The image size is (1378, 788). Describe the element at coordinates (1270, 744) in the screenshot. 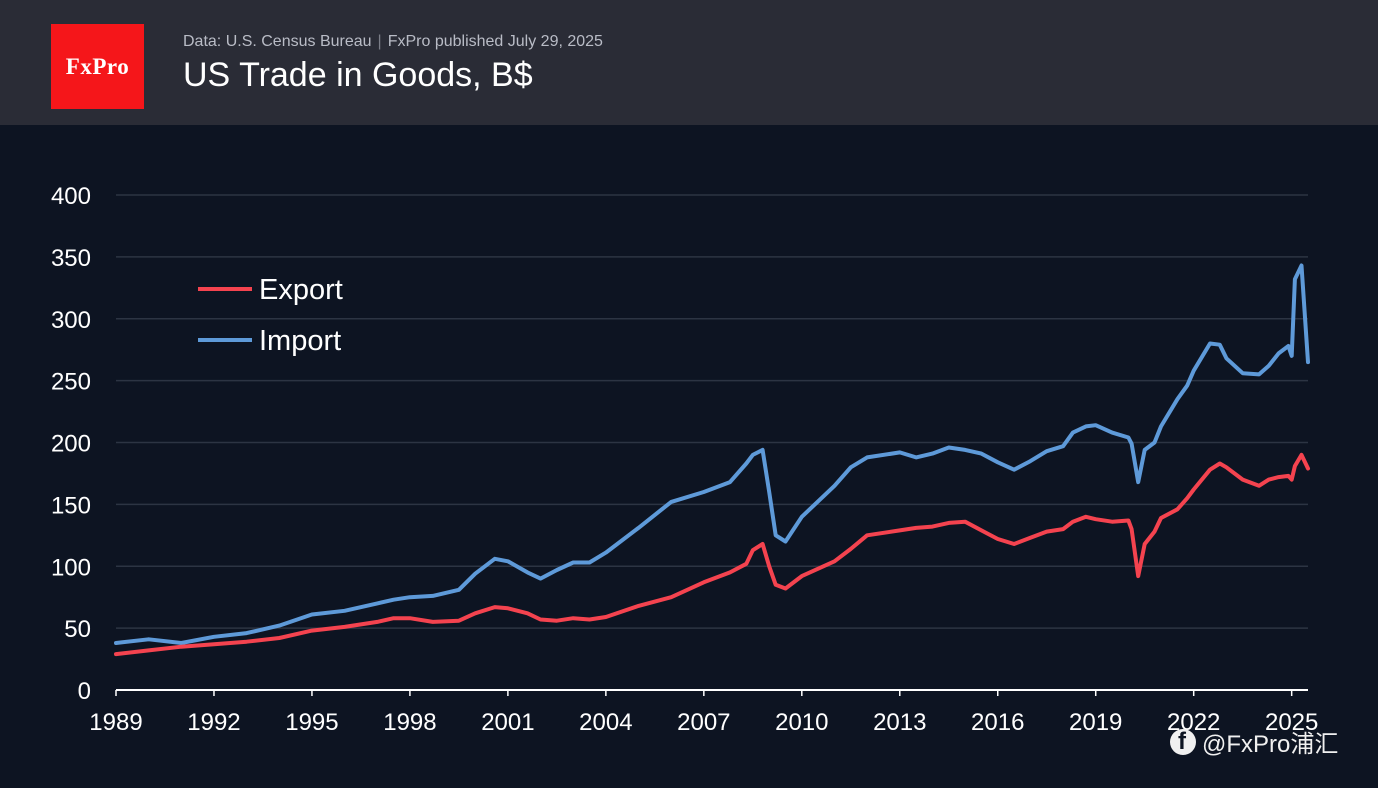

I see `watermark-text: @FxPro浦汇` at that location.